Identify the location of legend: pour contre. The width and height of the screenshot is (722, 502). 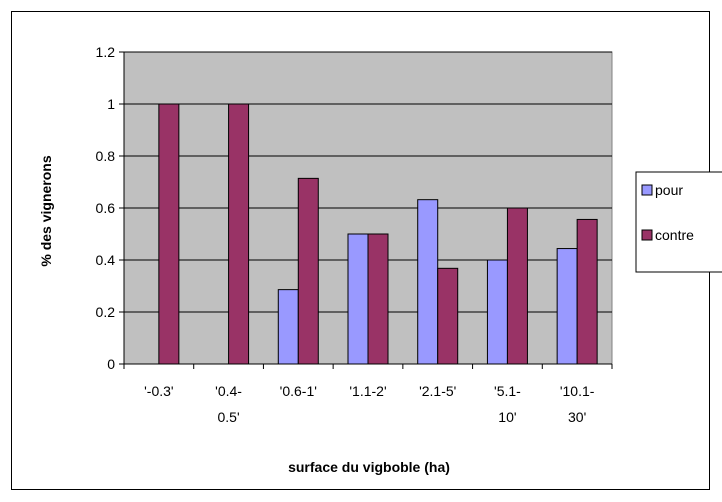
(678, 222).